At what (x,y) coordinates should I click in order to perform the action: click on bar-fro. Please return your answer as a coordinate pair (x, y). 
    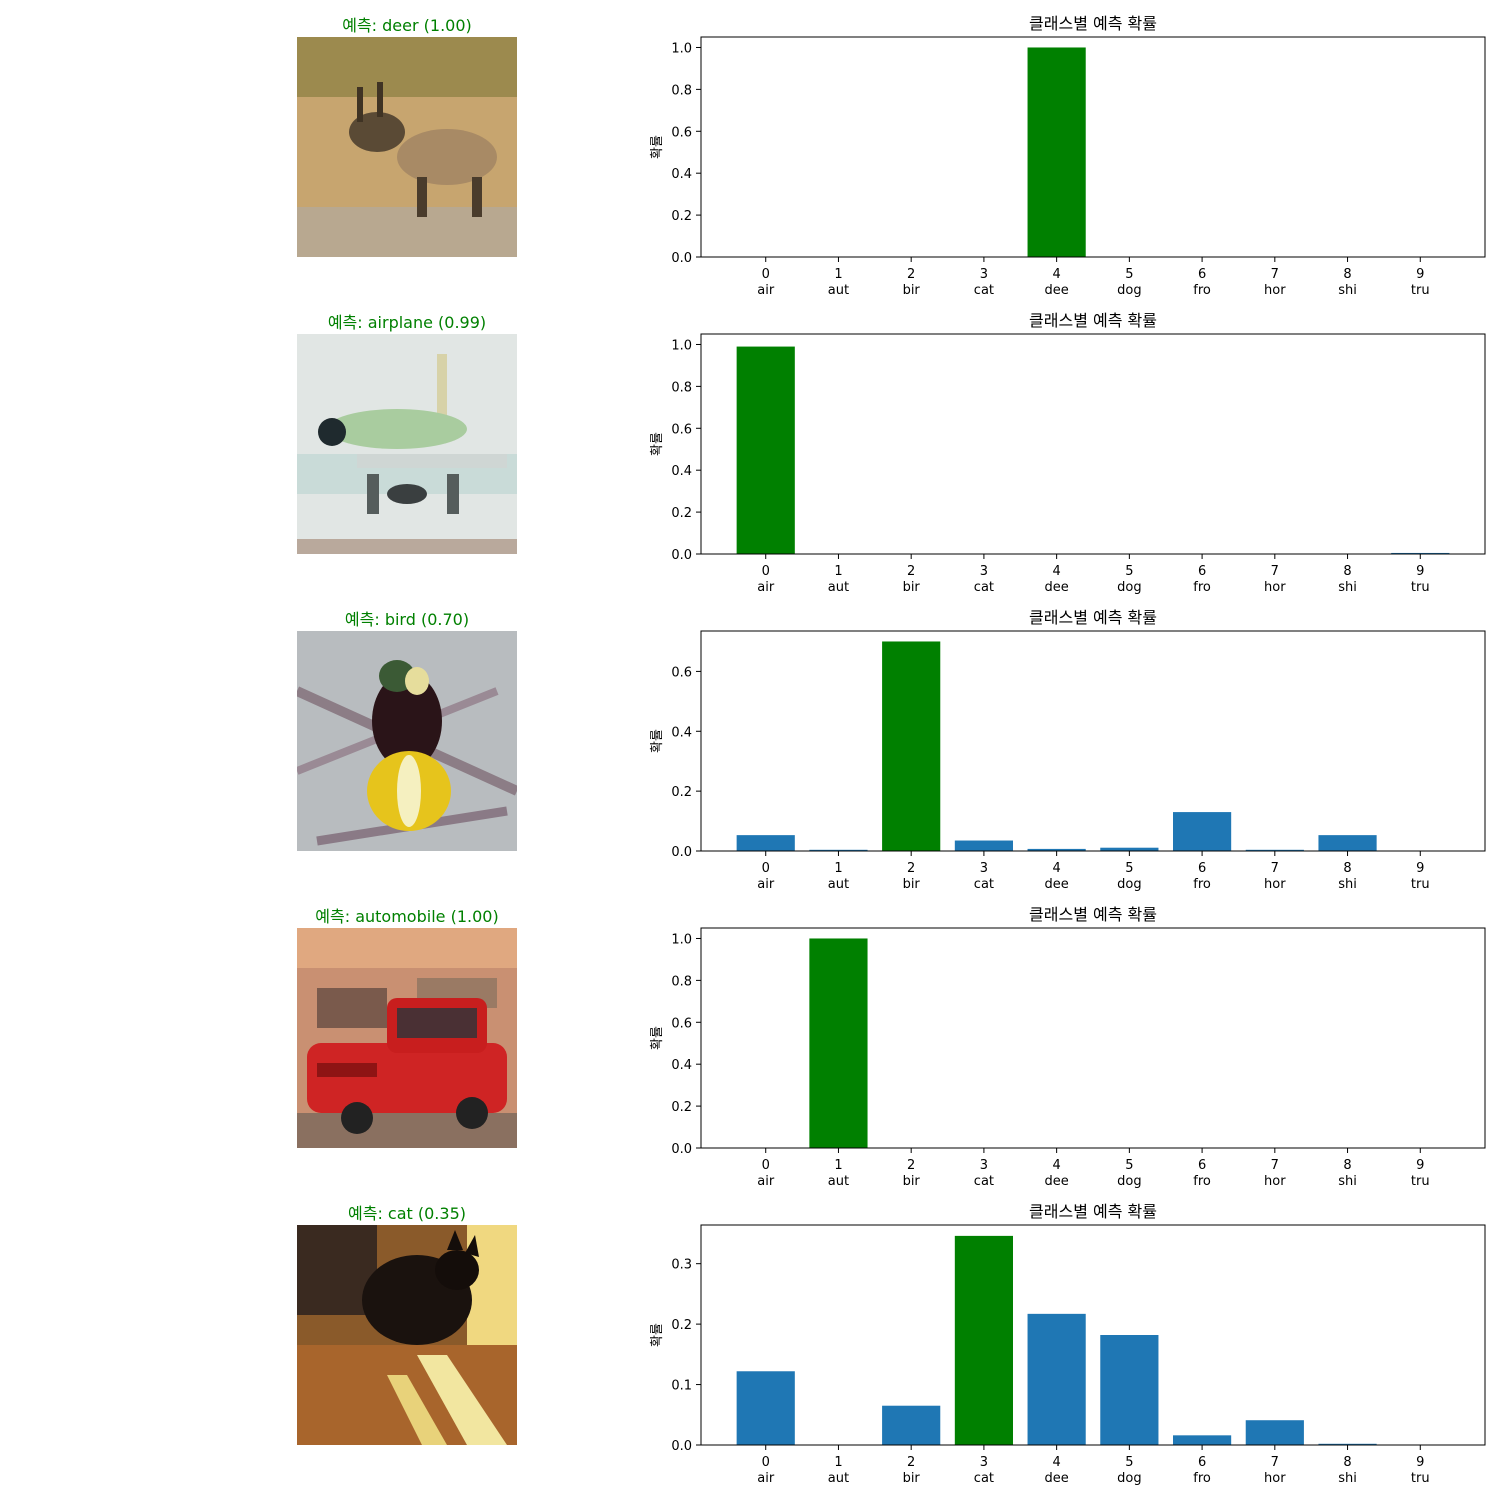
    Looking at the image, I should click on (1202, 831).